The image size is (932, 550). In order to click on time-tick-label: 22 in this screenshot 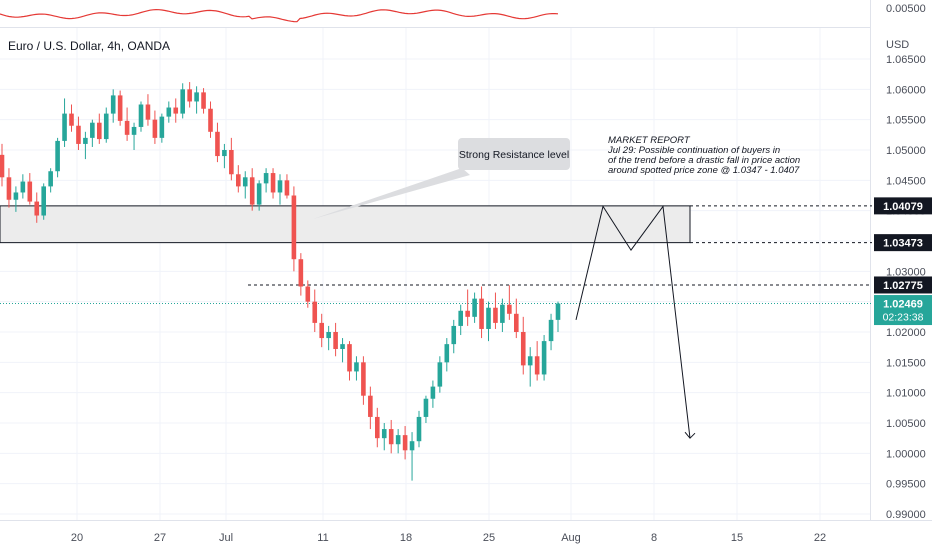, I will do `click(820, 538)`.